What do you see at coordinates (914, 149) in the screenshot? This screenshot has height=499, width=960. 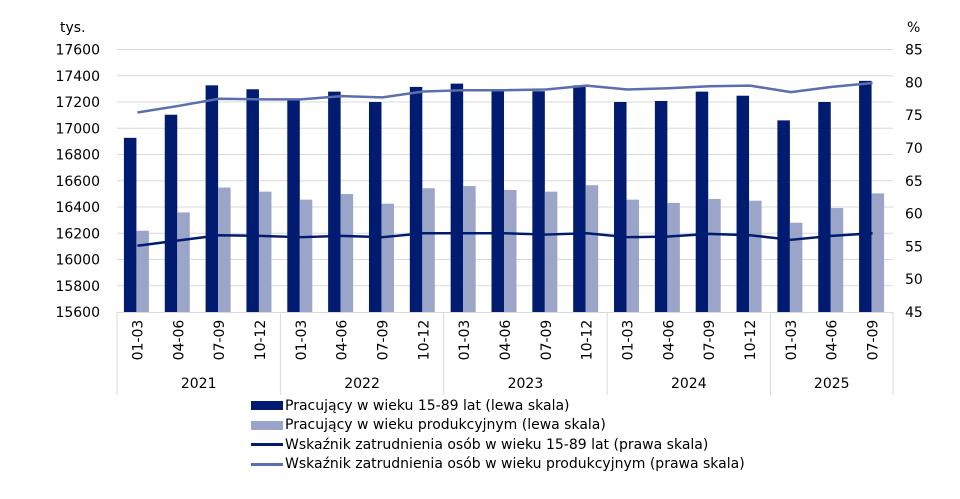 I see `right-tick-label: 70` at bounding box center [914, 149].